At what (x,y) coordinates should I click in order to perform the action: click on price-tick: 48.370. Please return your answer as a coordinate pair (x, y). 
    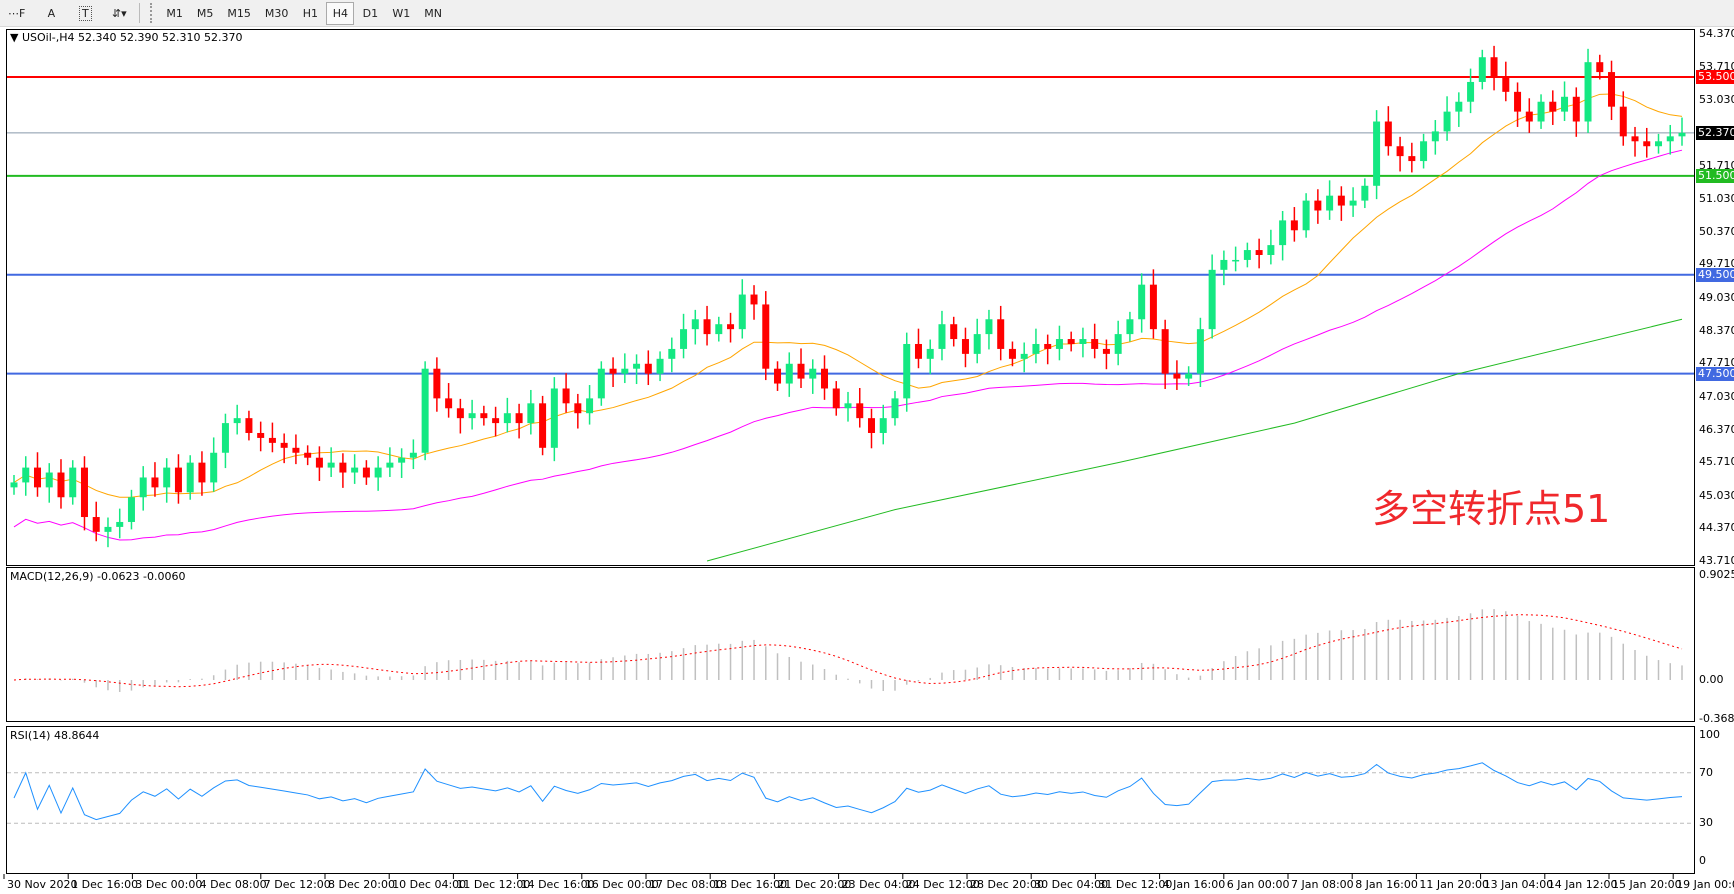
    Looking at the image, I should click on (1716, 330).